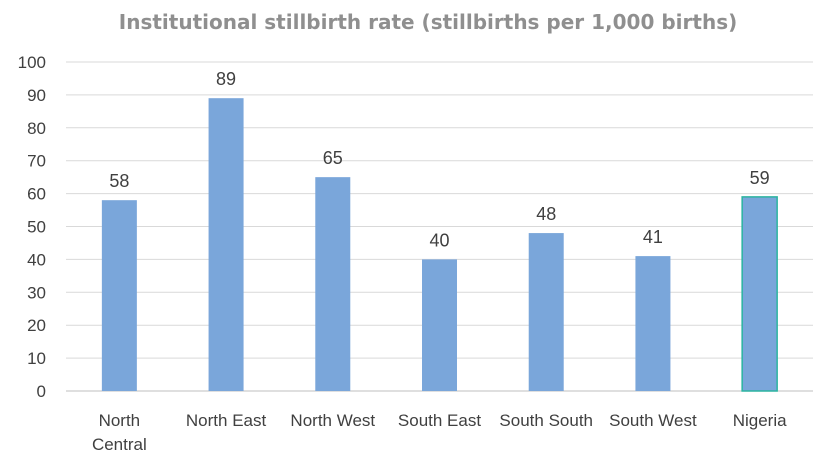 The height and width of the screenshot is (460, 826). I want to click on y-tick-label: 30, so click(36, 292).